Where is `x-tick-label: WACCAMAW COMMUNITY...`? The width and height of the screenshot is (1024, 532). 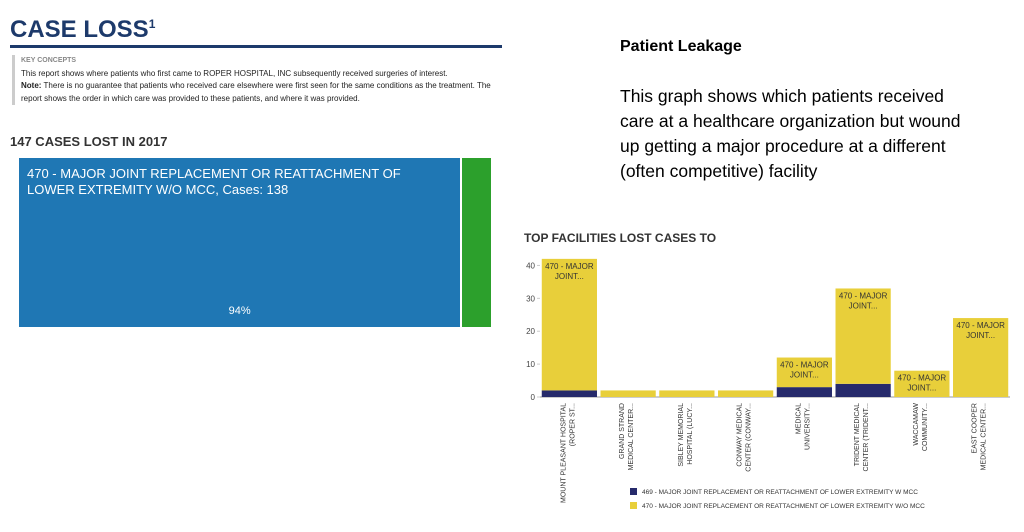 x-tick-label: WACCAMAW COMMUNITY... is located at coordinates (921, 427).